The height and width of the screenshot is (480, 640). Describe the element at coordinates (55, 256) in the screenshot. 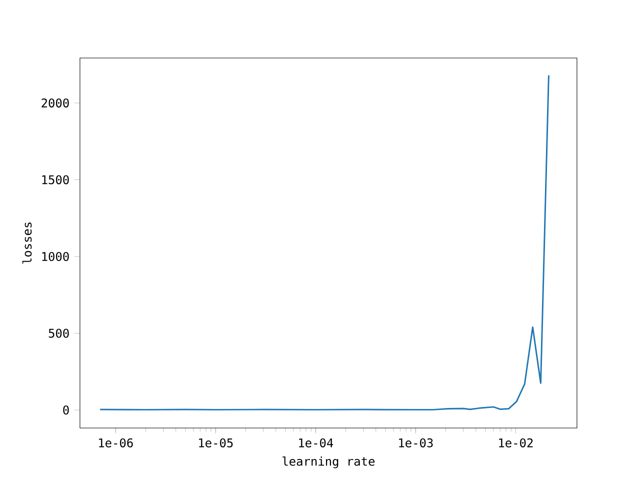

I see `y-tick-label: 1000` at that location.